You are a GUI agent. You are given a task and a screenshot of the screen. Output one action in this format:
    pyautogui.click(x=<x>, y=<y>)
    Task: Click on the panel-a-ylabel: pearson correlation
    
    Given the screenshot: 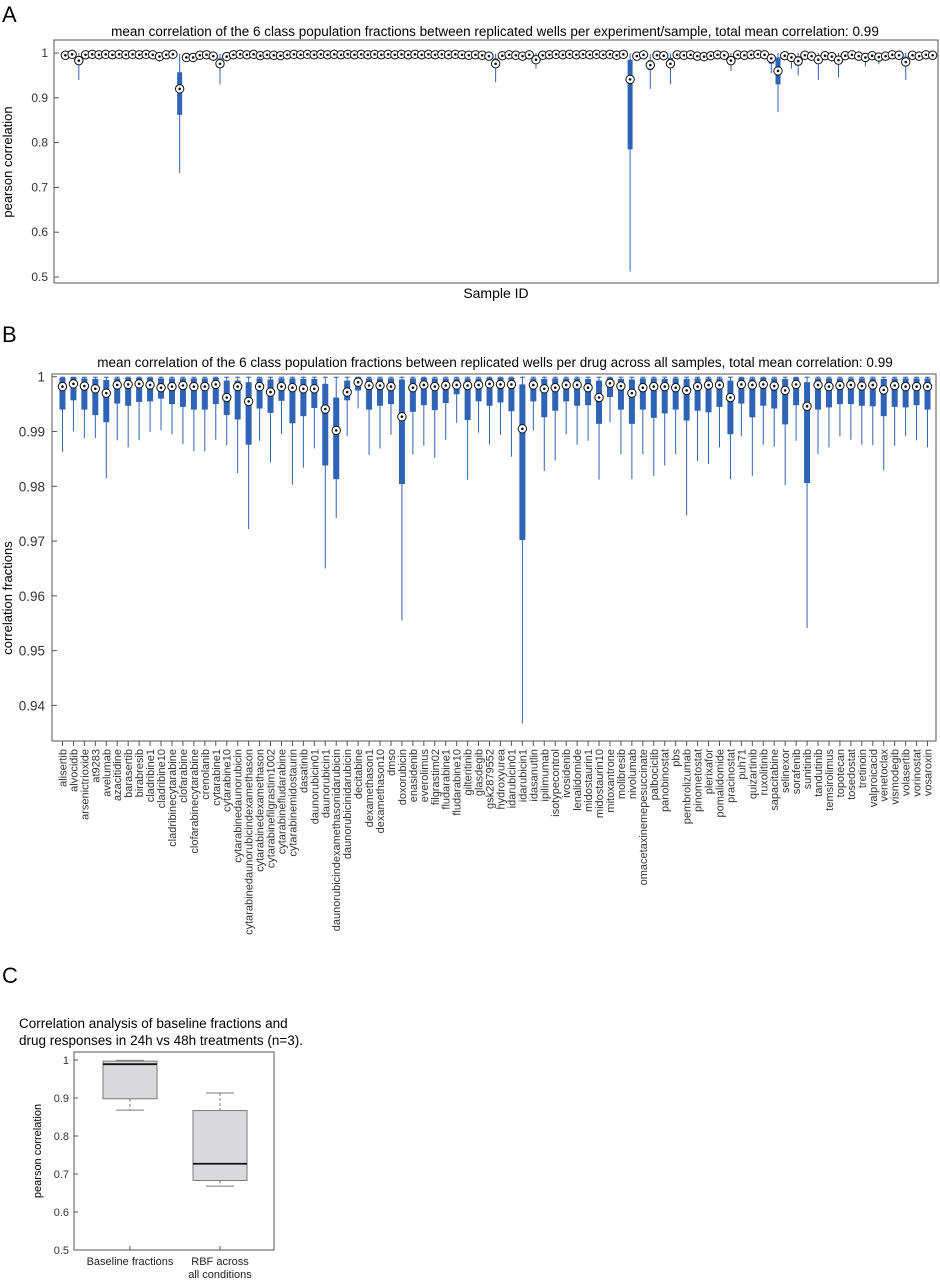 What is the action you would take?
    pyautogui.click(x=7, y=161)
    